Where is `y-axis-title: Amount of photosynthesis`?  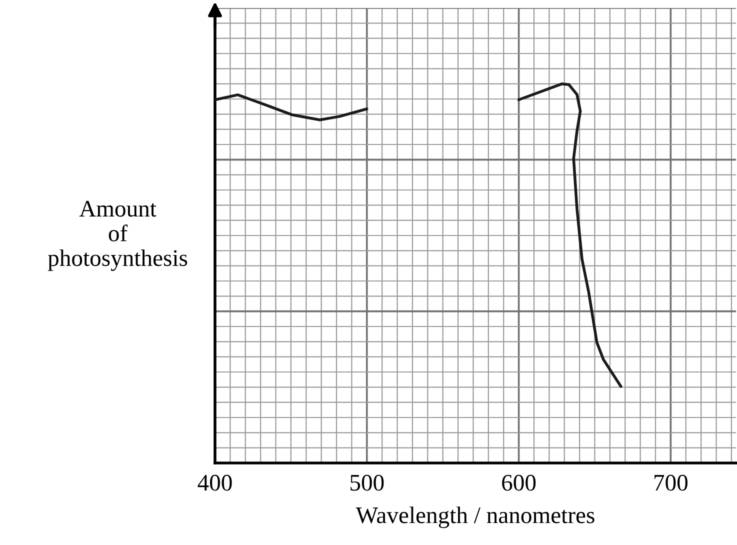
y-axis-title: Amount of photosynthesis is located at coordinates (118, 235).